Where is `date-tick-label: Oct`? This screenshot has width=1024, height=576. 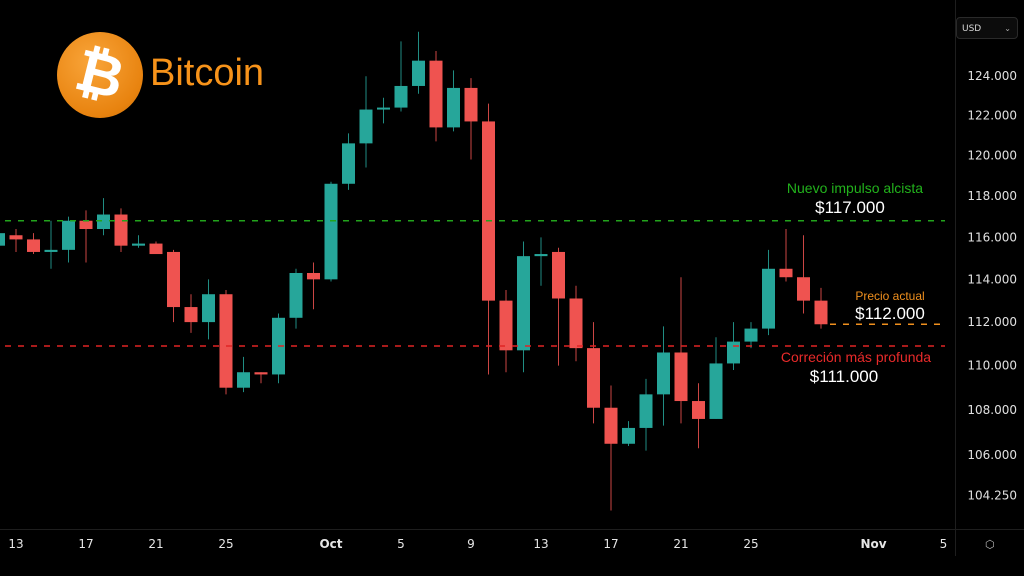 date-tick-label: Oct is located at coordinates (330, 544).